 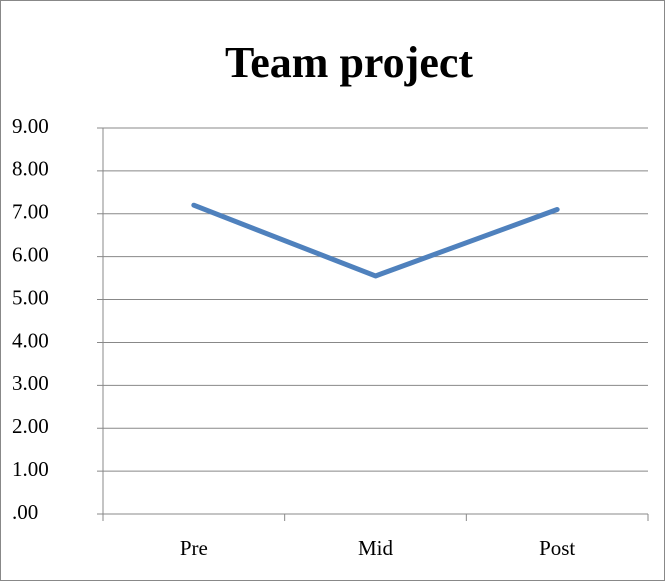 I want to click on y-tick-label: 1.00, so click(x=30, y=469).